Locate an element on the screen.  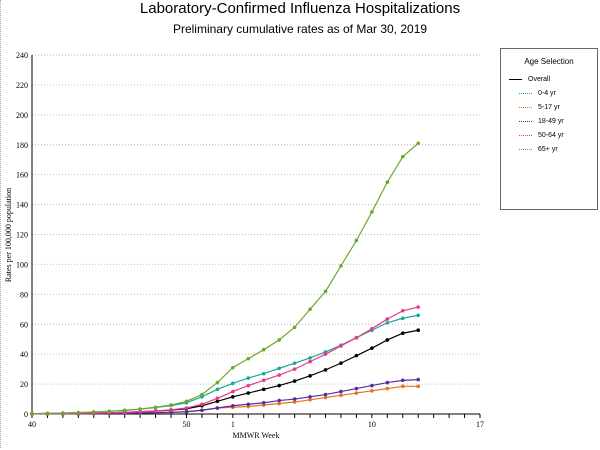
y-tick-label: 120 is located at coordinates (22, 235).